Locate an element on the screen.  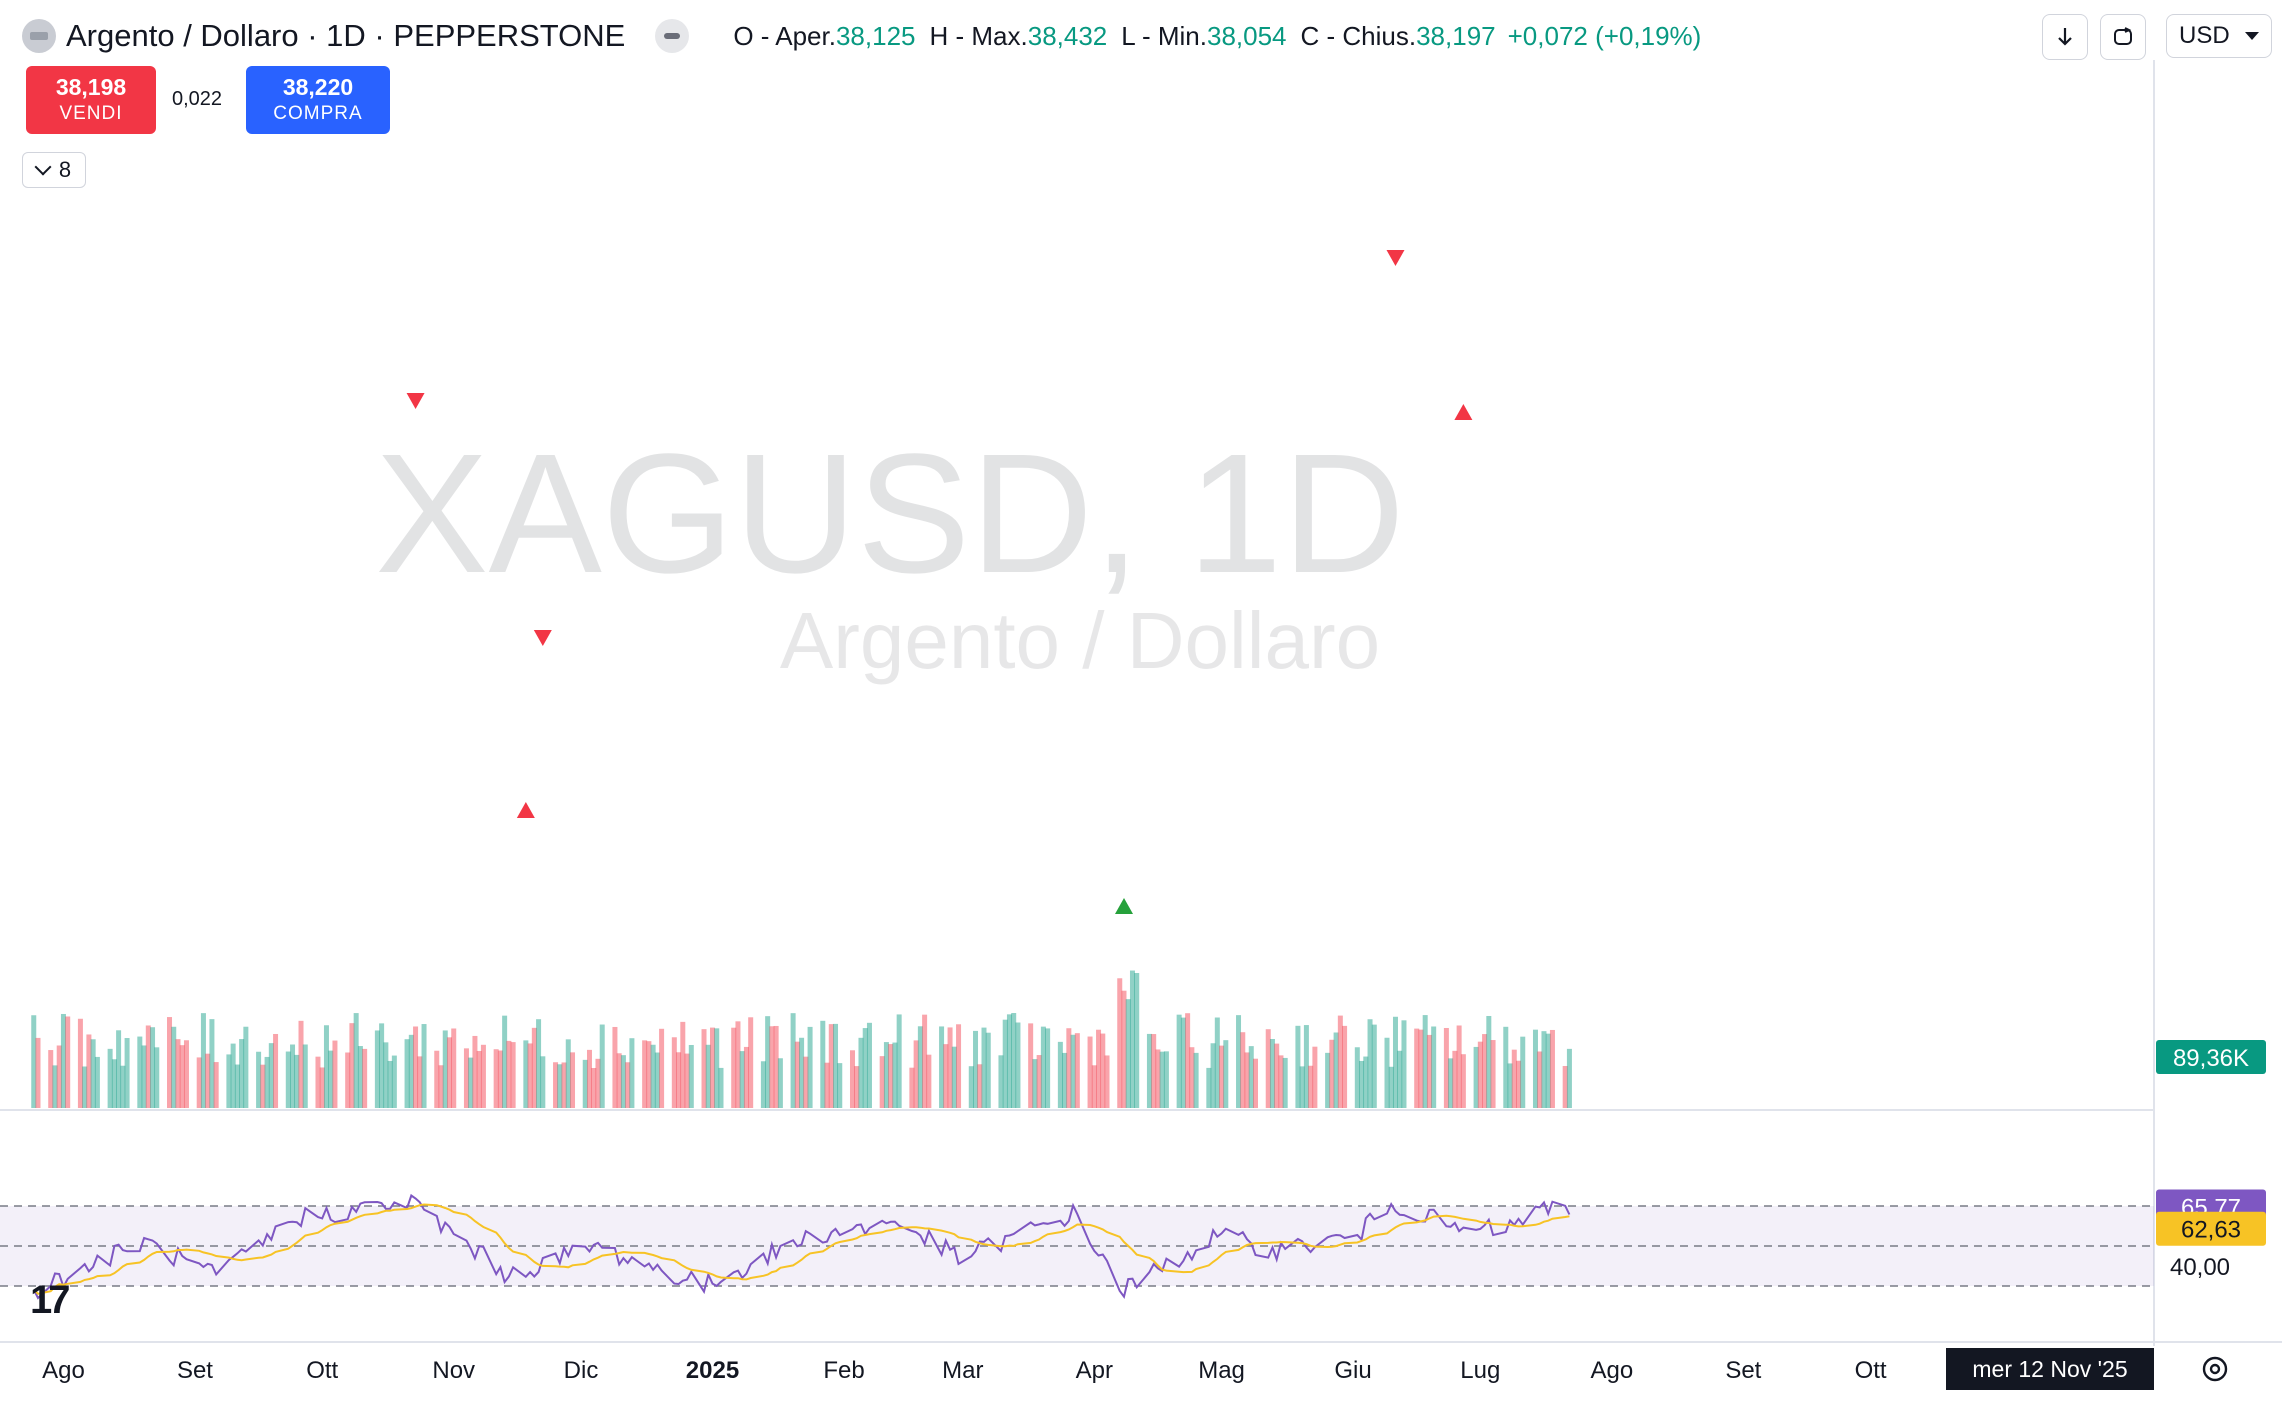
x-tick-label: Lug is located at coordinates (1480, 1370).